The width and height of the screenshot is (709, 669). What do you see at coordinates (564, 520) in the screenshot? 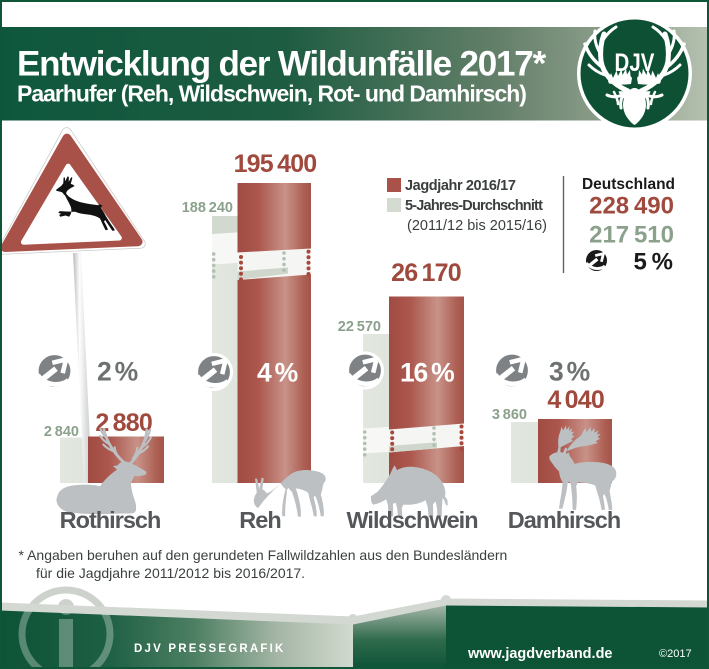
I see `svg-text: Damhirsch` at bounding box center [564, 520].